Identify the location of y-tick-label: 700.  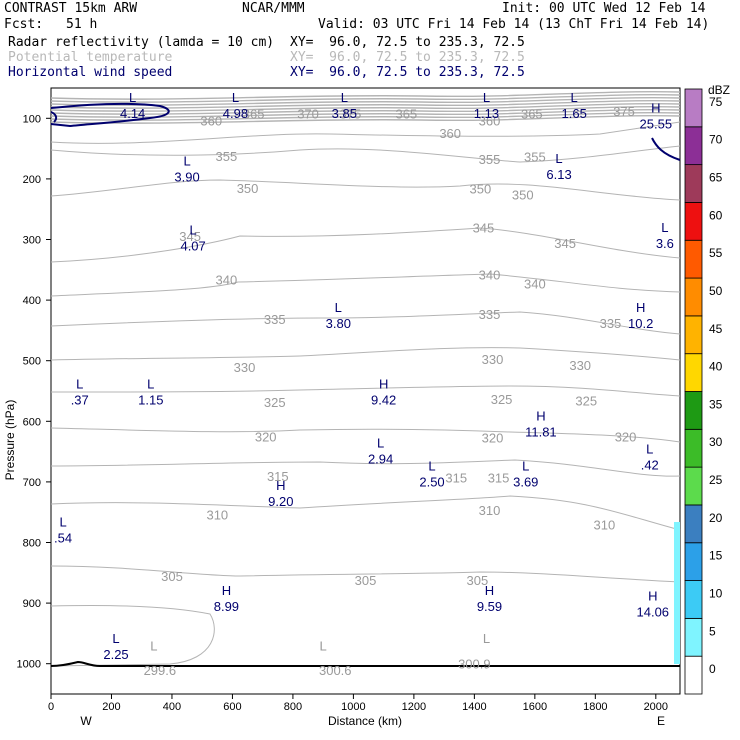
(32, 483).